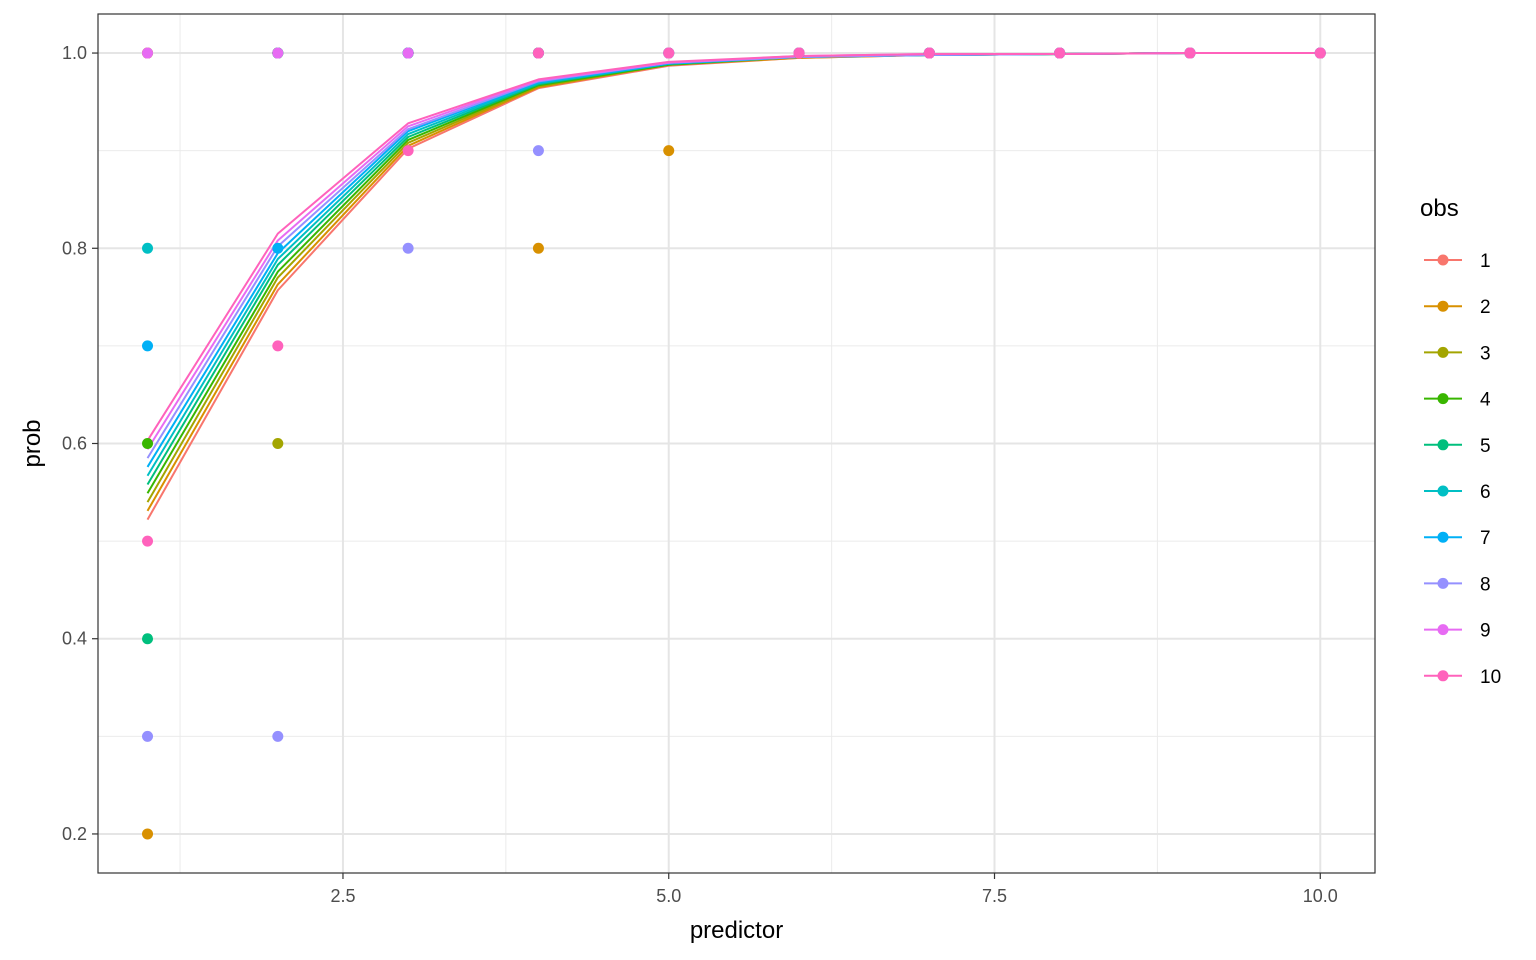 The height and width of the screenshot is (960, 1536). I want to click on y-tick-label: 1.0, so click(74, 53).